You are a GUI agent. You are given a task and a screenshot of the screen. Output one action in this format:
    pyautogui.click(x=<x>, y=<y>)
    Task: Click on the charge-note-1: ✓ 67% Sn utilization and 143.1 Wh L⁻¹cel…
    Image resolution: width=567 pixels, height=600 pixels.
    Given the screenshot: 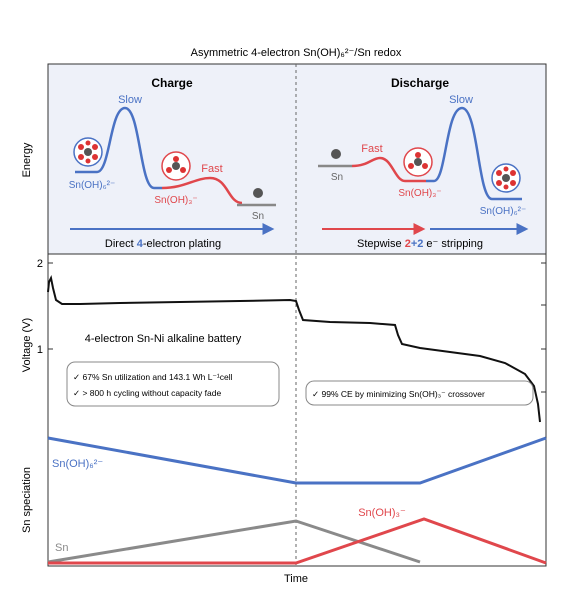 What is the action you would take?
    pyautogui.click(x=153, y=377)
    